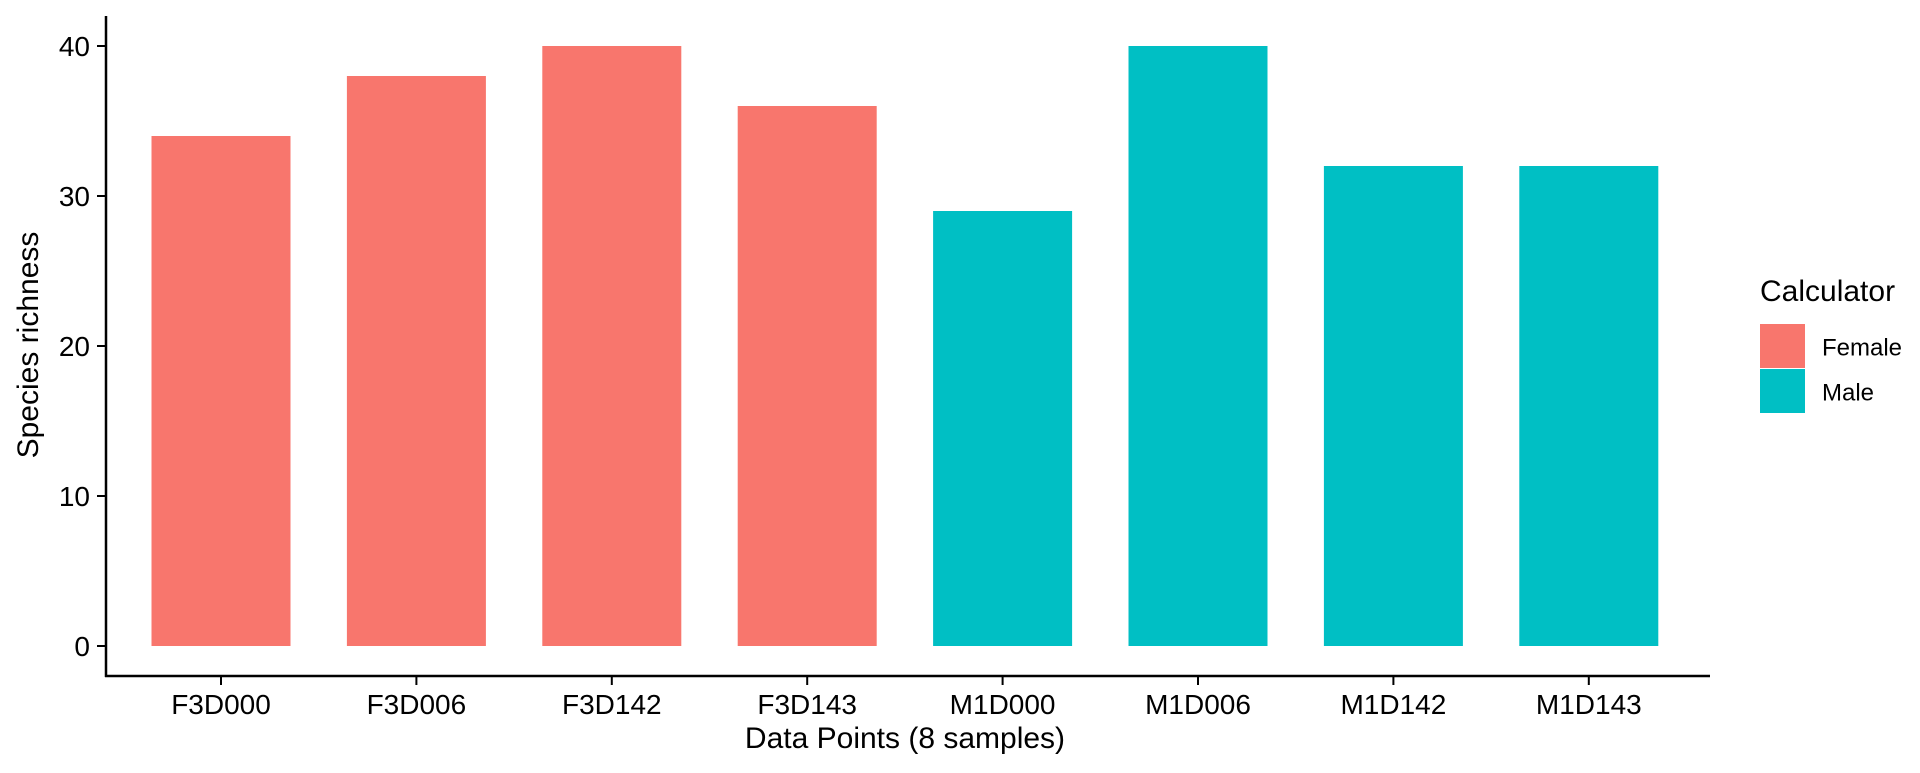 Image resolution: width=1920 pixels, height=773 pixels. What do you see at coordinates (1393, 704) in the screenshot?
I see `x-tick-label: M1D142` at bounding box center [1393, 704].